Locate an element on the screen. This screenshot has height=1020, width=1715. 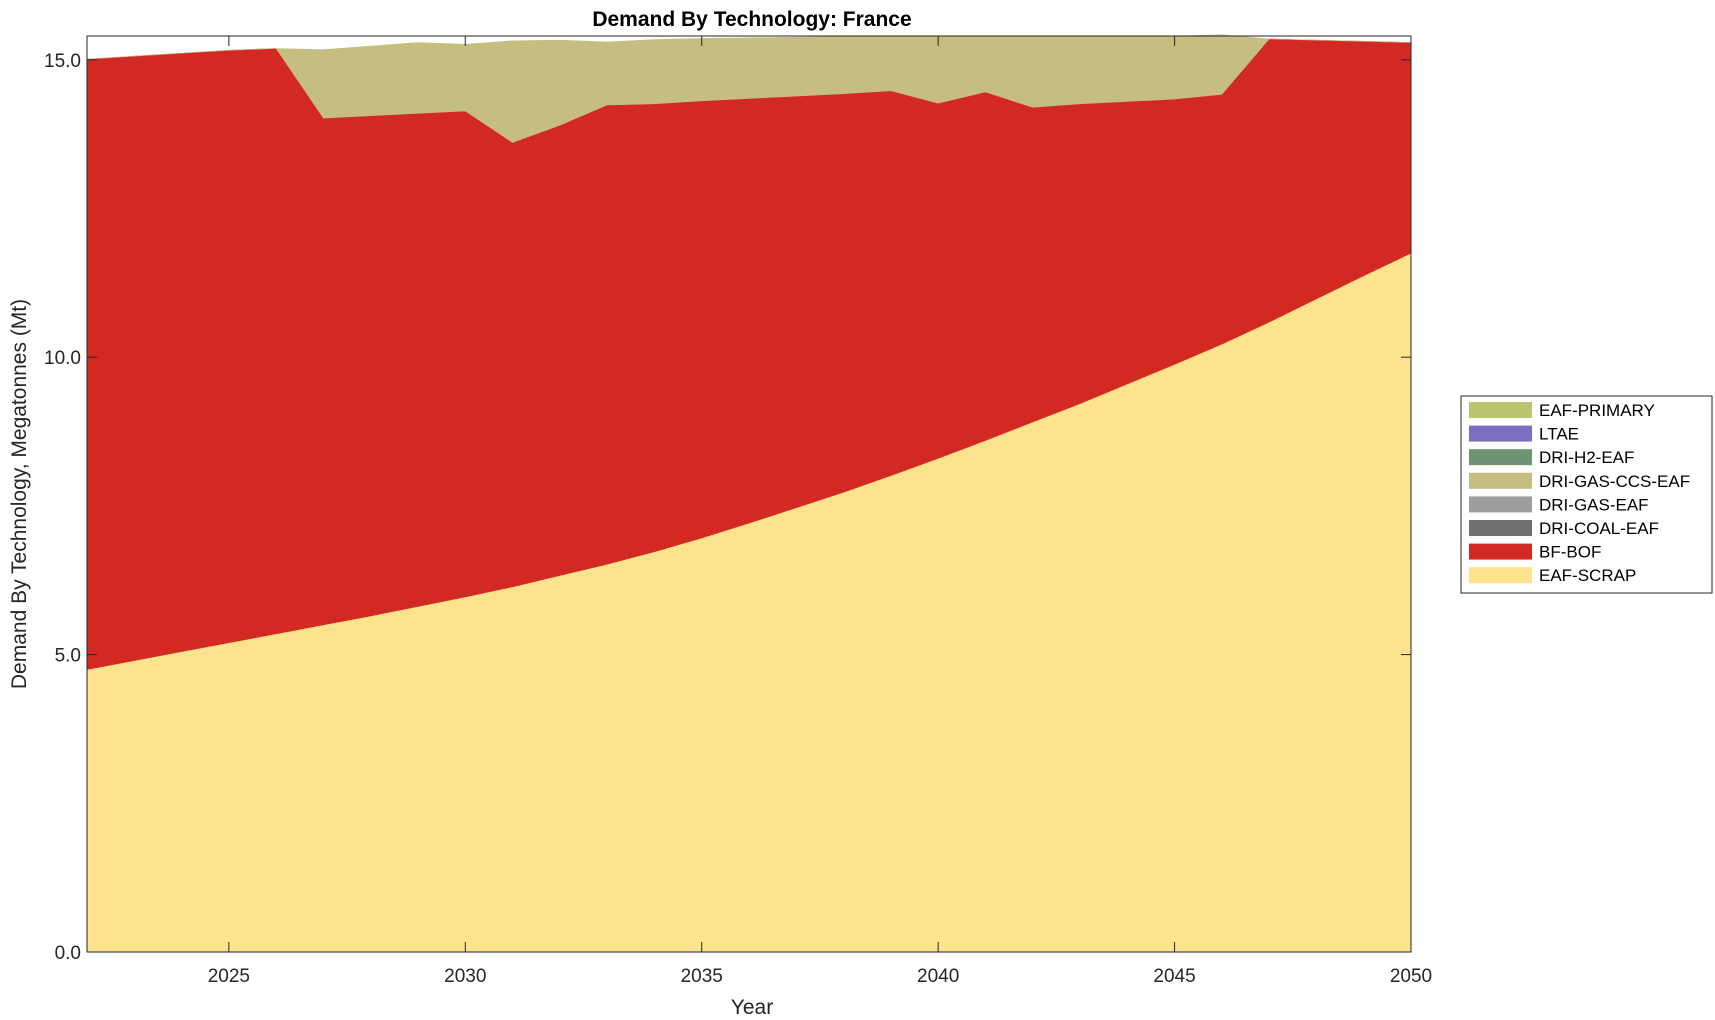
legend-label-dri-gas-ccs-eaf: DRI-GAS-CCS-EAF is located at coordinates (1614, 481).